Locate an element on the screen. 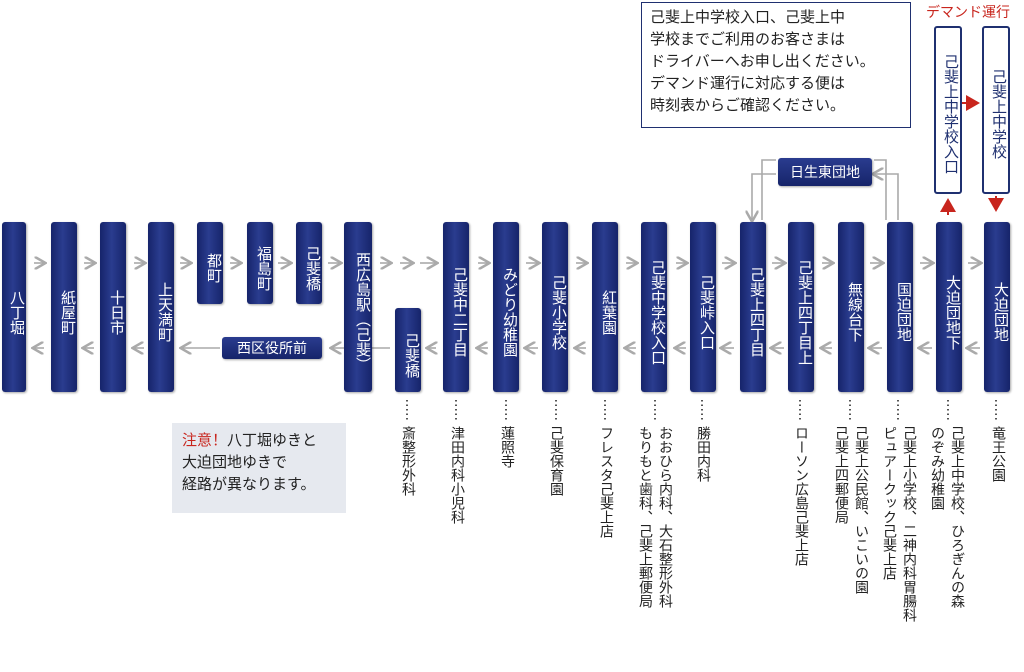 The image size is (1024, 672). landmark-musendai-b: 己斐上四郵便局 is located at coordinates (841, 475).